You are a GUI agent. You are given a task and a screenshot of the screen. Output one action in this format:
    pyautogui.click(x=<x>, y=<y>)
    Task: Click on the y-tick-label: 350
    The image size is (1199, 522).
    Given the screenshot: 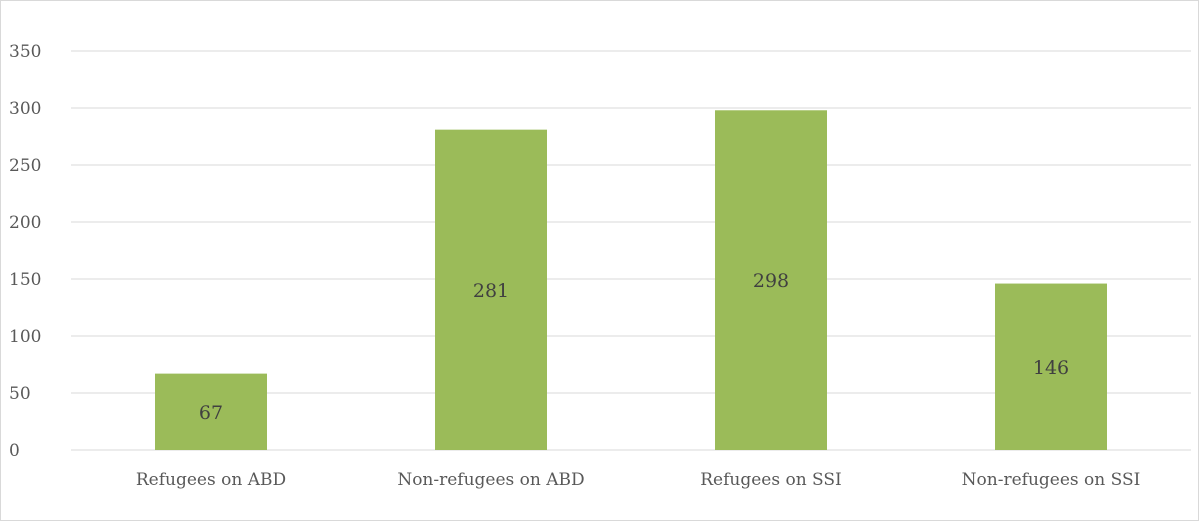 What is the action you would take?
    pyautogui.click(x=25, y=52)
    